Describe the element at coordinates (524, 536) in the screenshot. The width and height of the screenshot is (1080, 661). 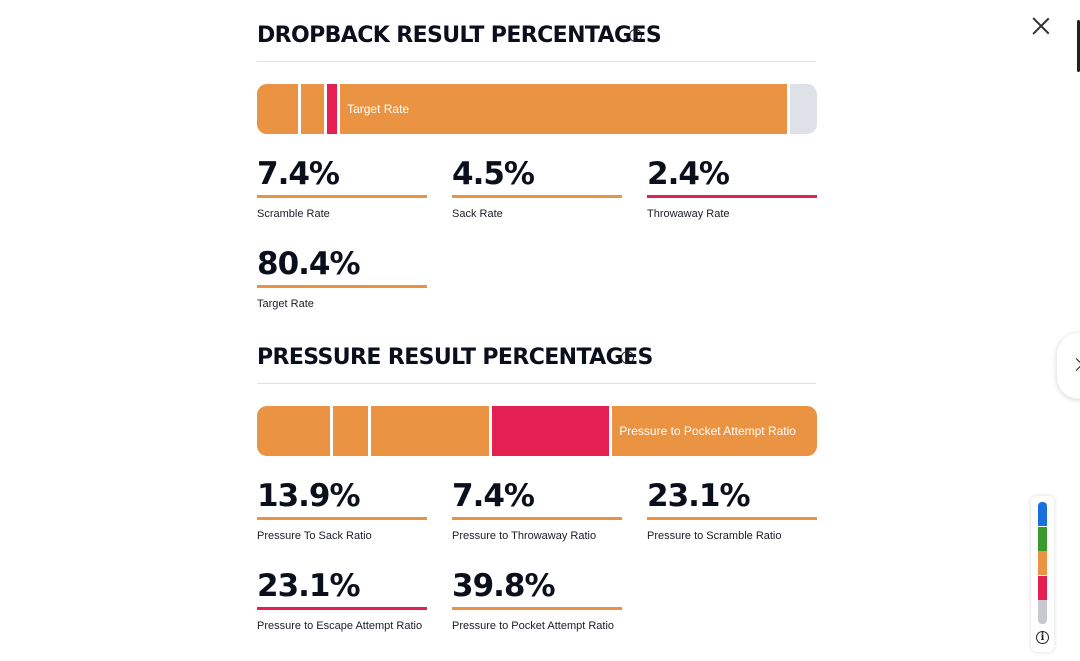
I see `stat-label: Pressure to Throwaway Ratio` at that location.